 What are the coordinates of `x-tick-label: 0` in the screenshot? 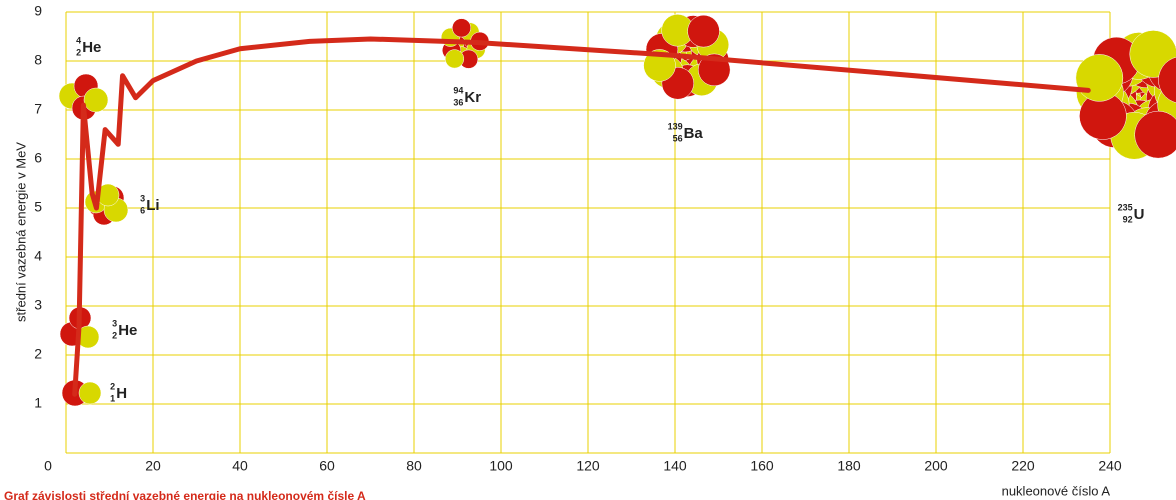 It's located at (48, 466).